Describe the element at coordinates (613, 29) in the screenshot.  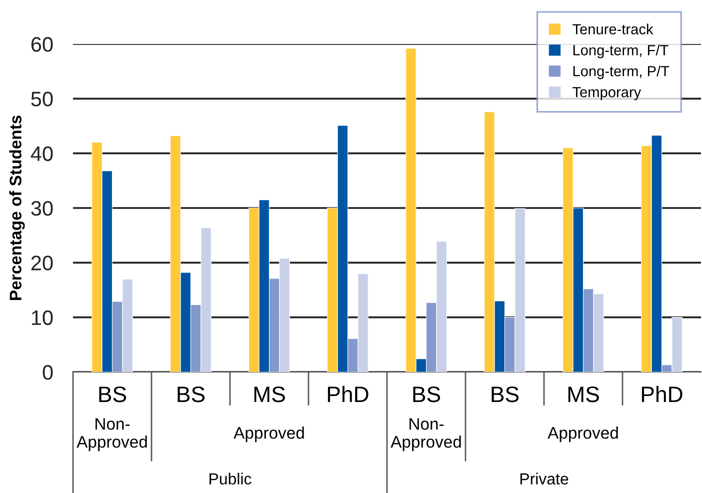
I see `legend-label: Tenure-track` at that location.